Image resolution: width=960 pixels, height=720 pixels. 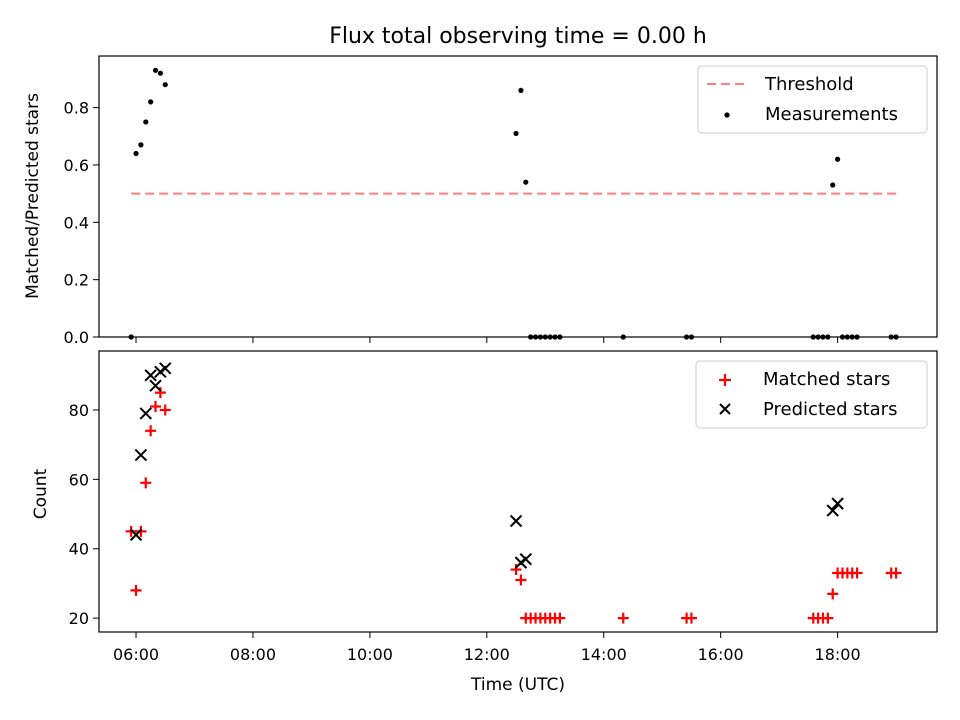 I want to click on x-tick-label: 12:00, so click(x=487, y=654).